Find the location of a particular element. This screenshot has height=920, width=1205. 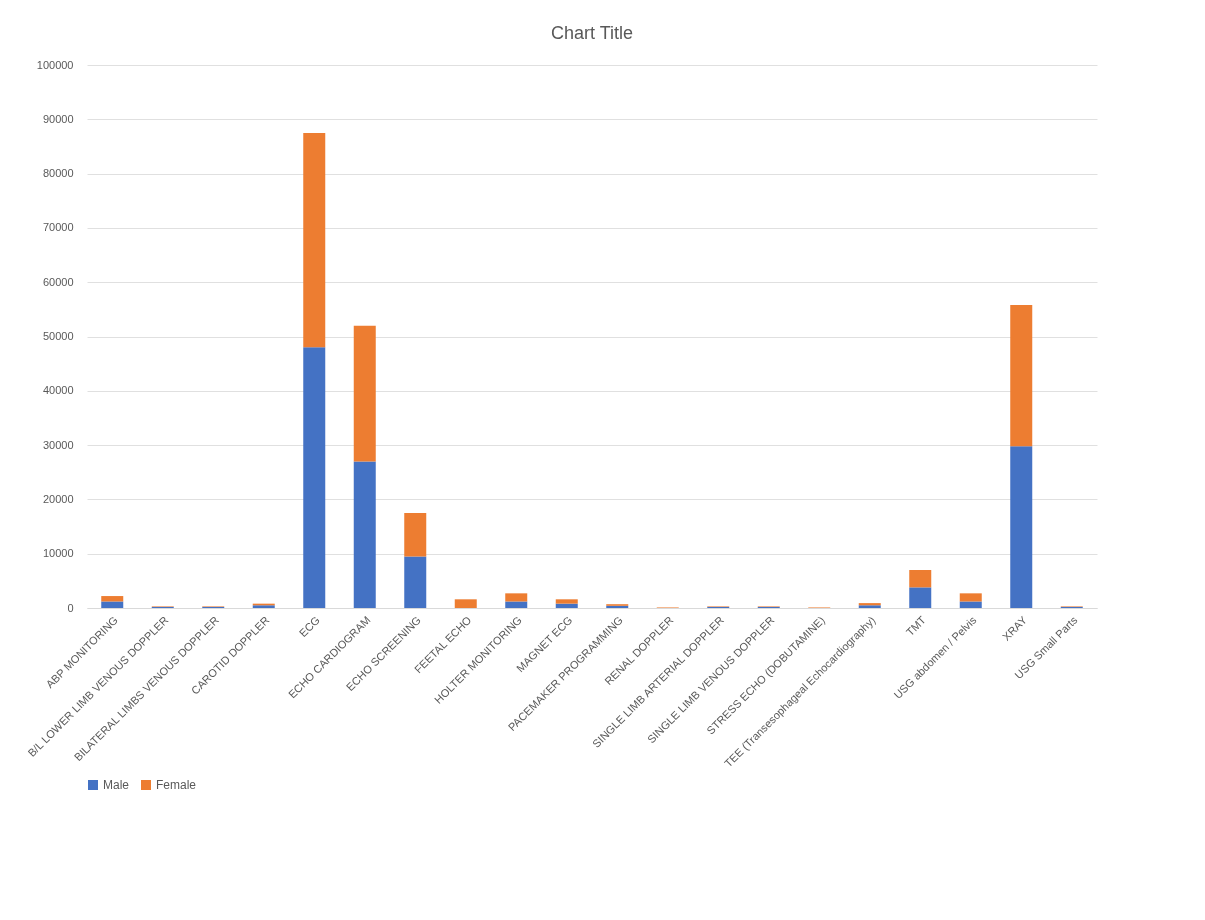

y-tick-label: 100000 is located at coordinates (55, 64).